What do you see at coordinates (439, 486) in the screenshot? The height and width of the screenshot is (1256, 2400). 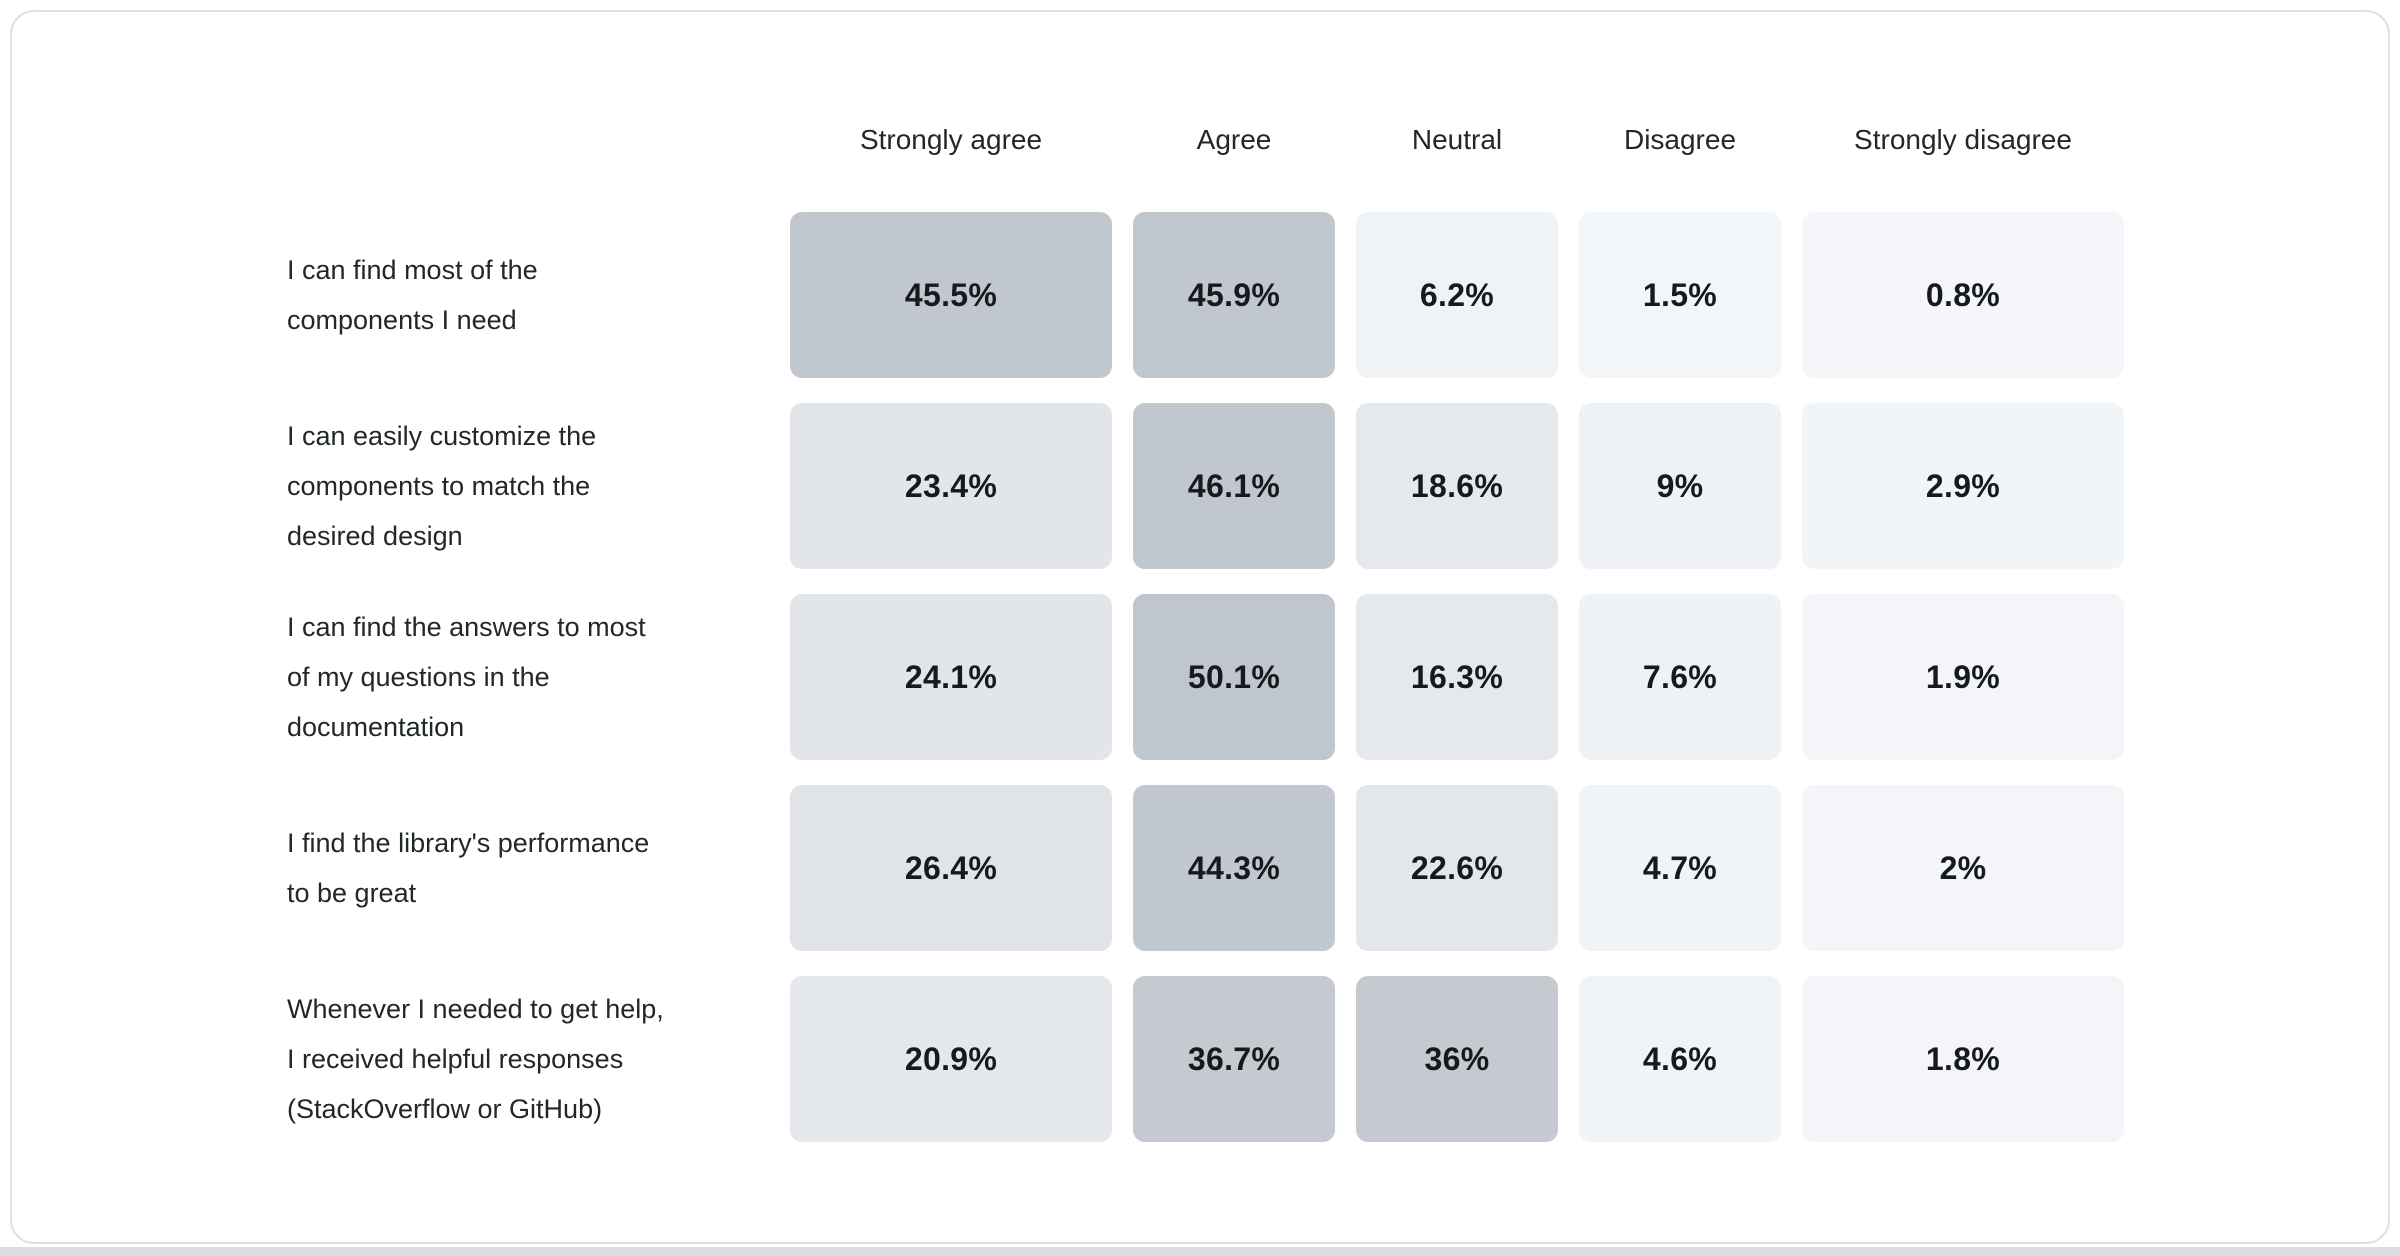 I see `row-label-line: components to match the` at bounding box center [439, 486].